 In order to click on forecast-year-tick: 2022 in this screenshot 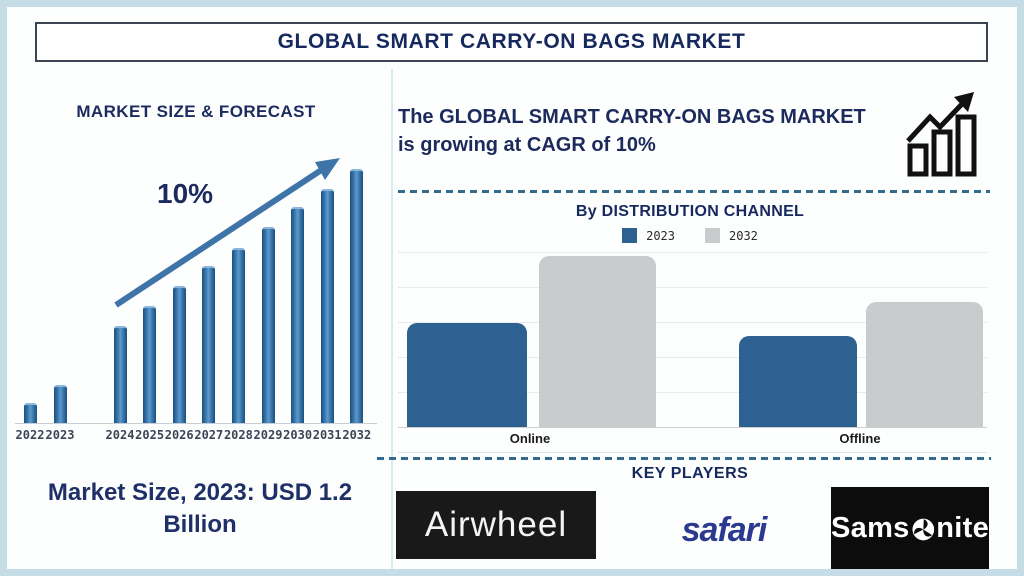, I will do `click(30, 435)`.